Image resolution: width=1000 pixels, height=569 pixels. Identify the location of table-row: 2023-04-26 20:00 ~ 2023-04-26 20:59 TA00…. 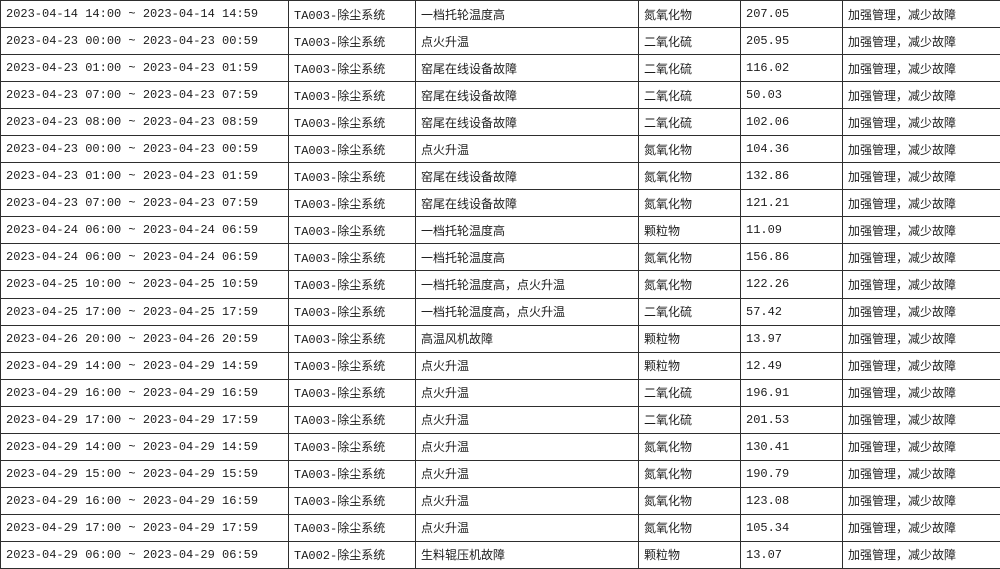
(500, 338).